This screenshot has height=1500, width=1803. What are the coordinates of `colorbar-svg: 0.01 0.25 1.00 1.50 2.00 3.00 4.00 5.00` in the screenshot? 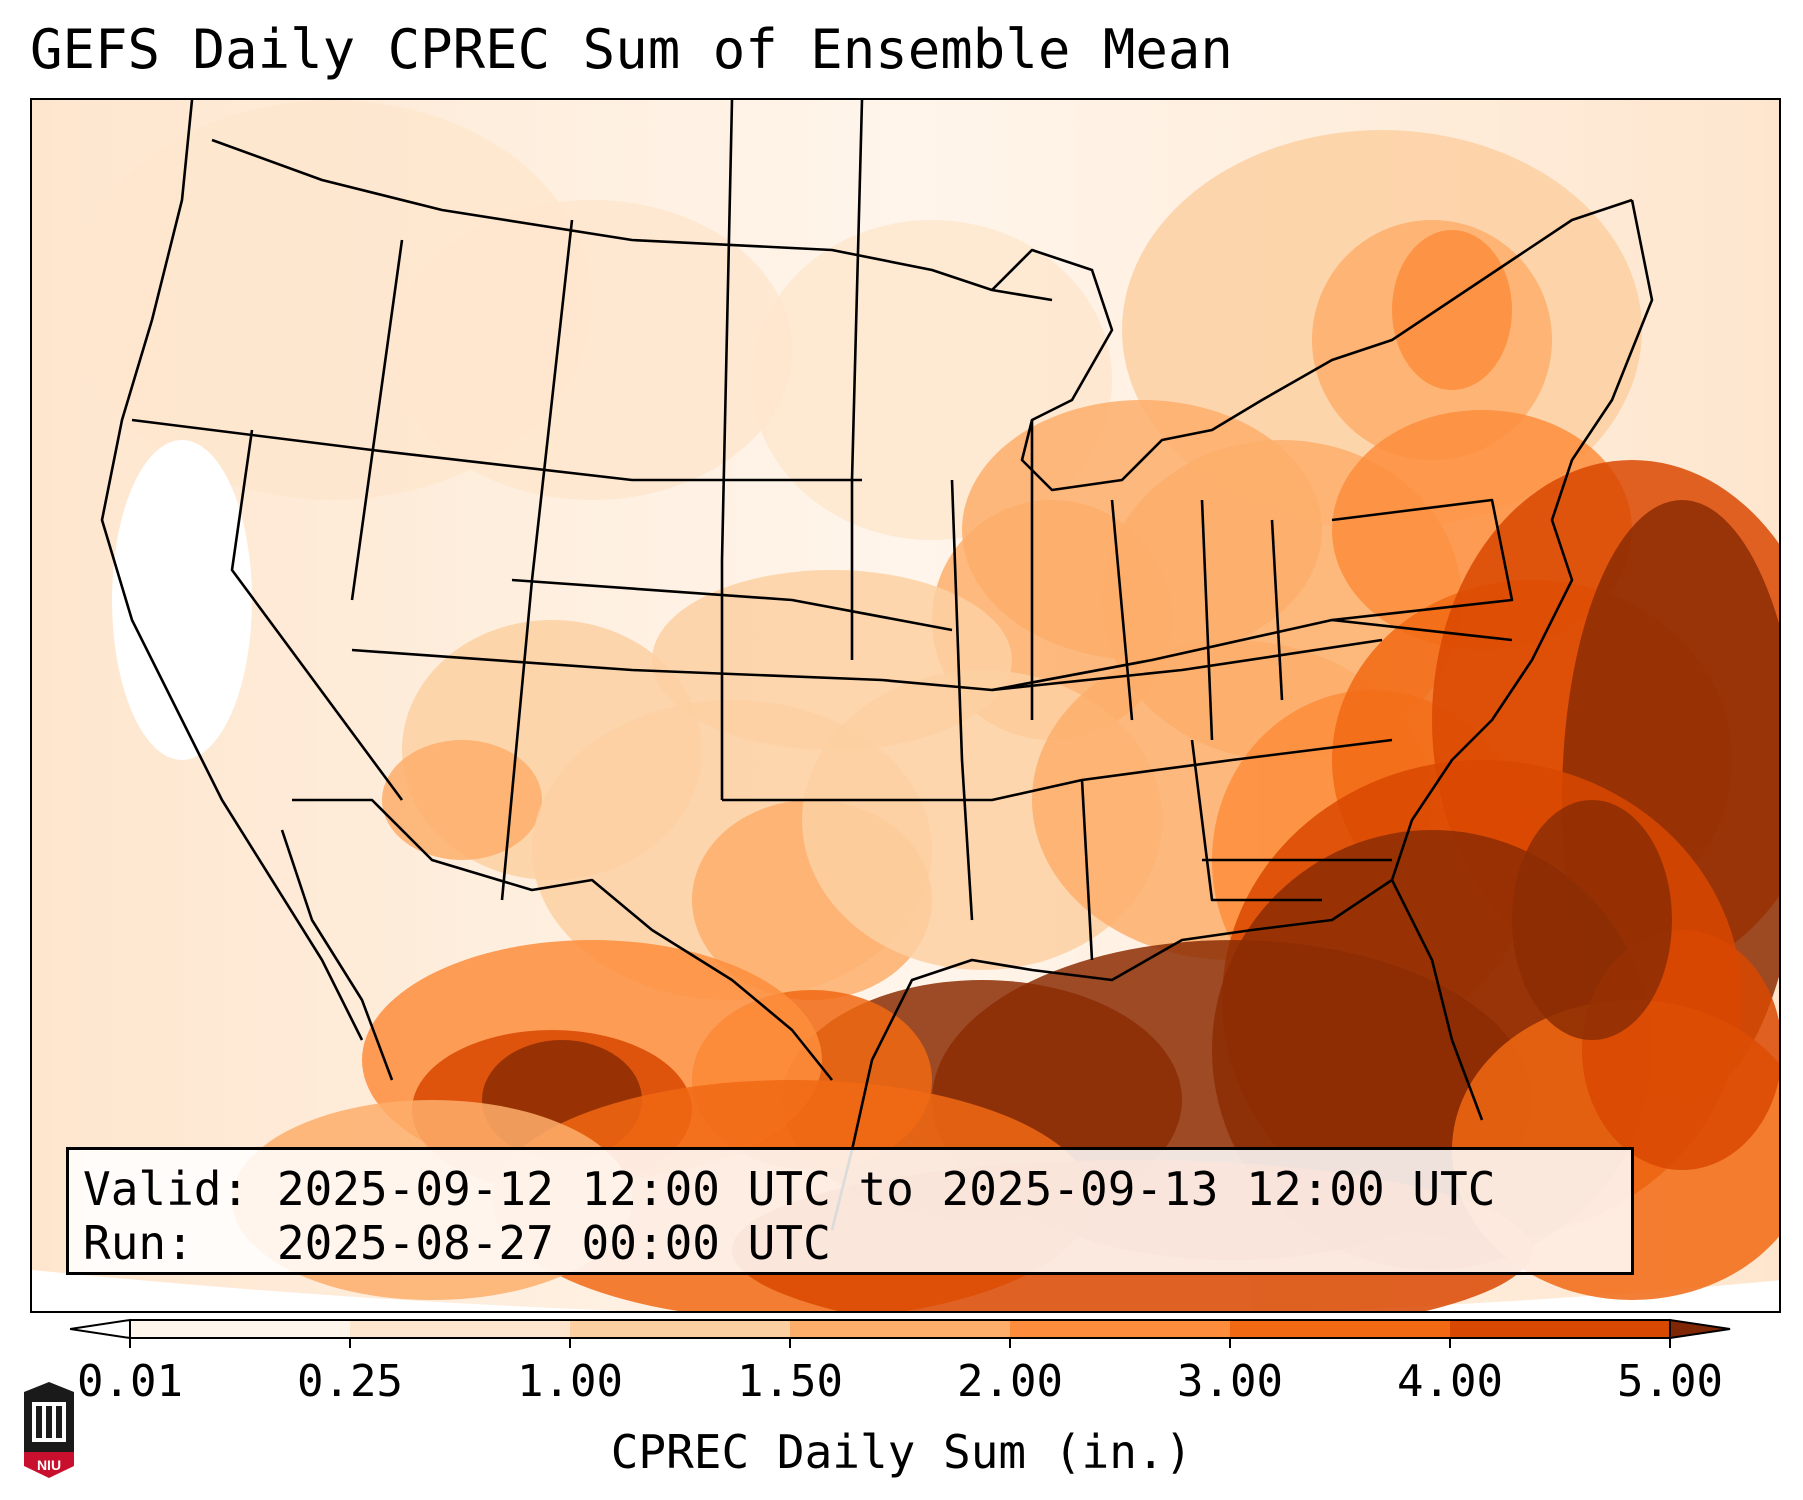 It's located at (900, 1362).